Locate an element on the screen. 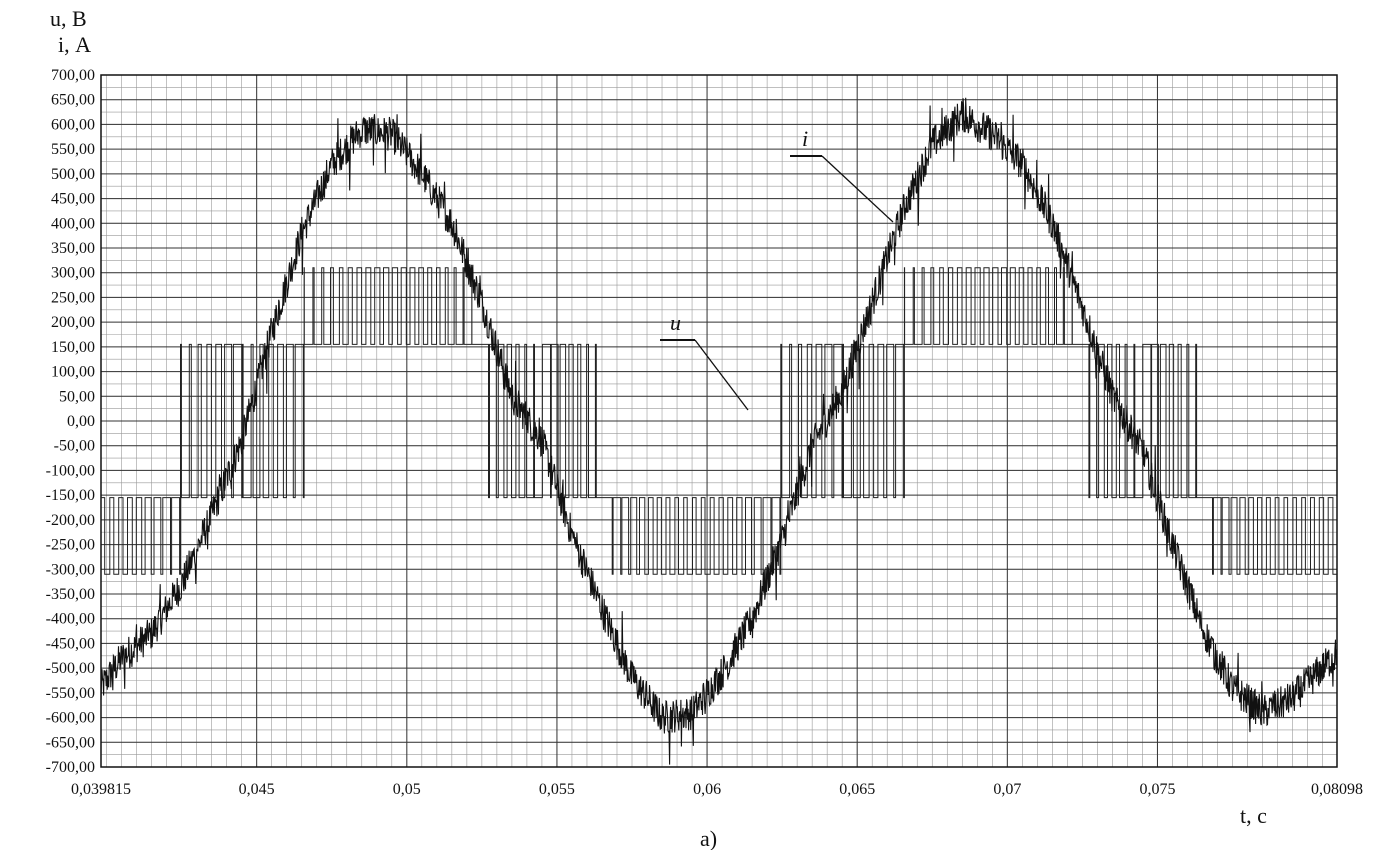  x-tick-label: 0,08098 is located at coordinates (1337, 789).